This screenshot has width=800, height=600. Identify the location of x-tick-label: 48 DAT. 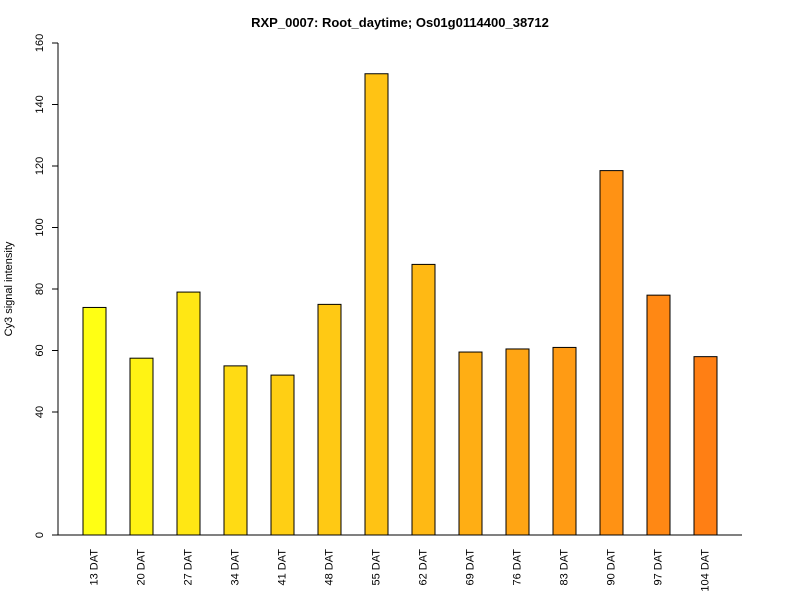
(329, 567).